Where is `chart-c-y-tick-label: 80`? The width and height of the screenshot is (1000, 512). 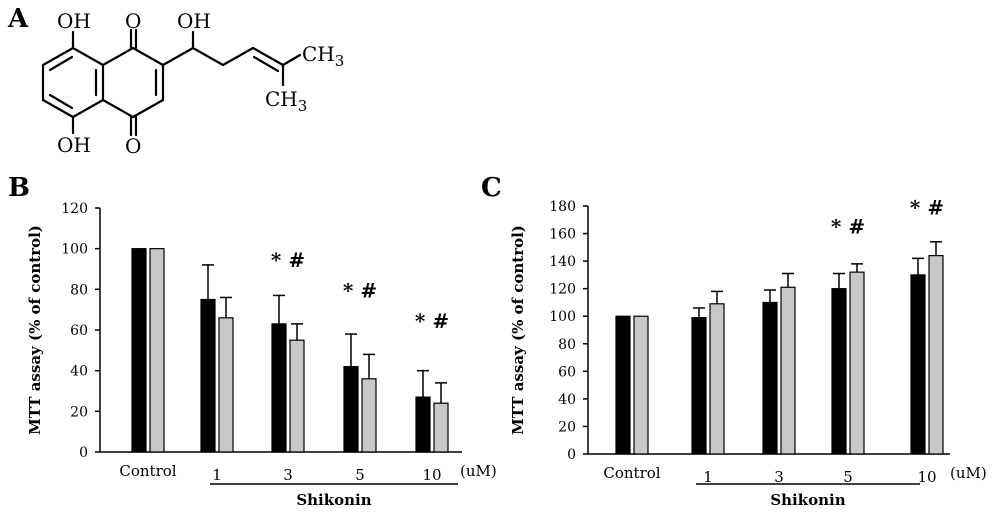 chart-c-y-tick-label: 80 is located at coordinates (567, 345).